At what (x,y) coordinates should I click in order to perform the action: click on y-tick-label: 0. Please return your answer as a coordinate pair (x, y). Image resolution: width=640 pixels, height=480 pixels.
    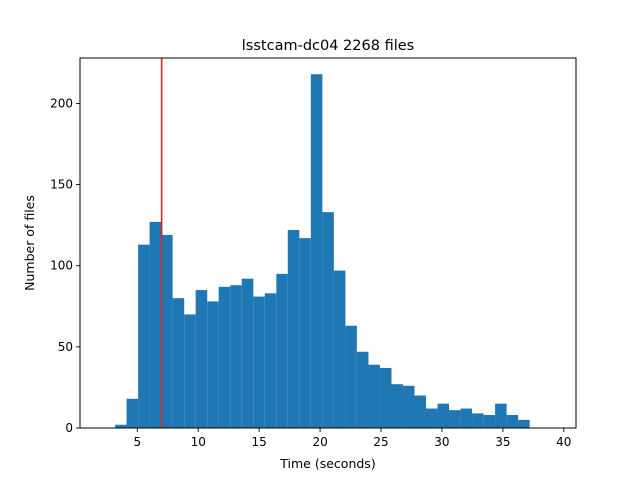
    Looking at the image, I should click on (69, 428).